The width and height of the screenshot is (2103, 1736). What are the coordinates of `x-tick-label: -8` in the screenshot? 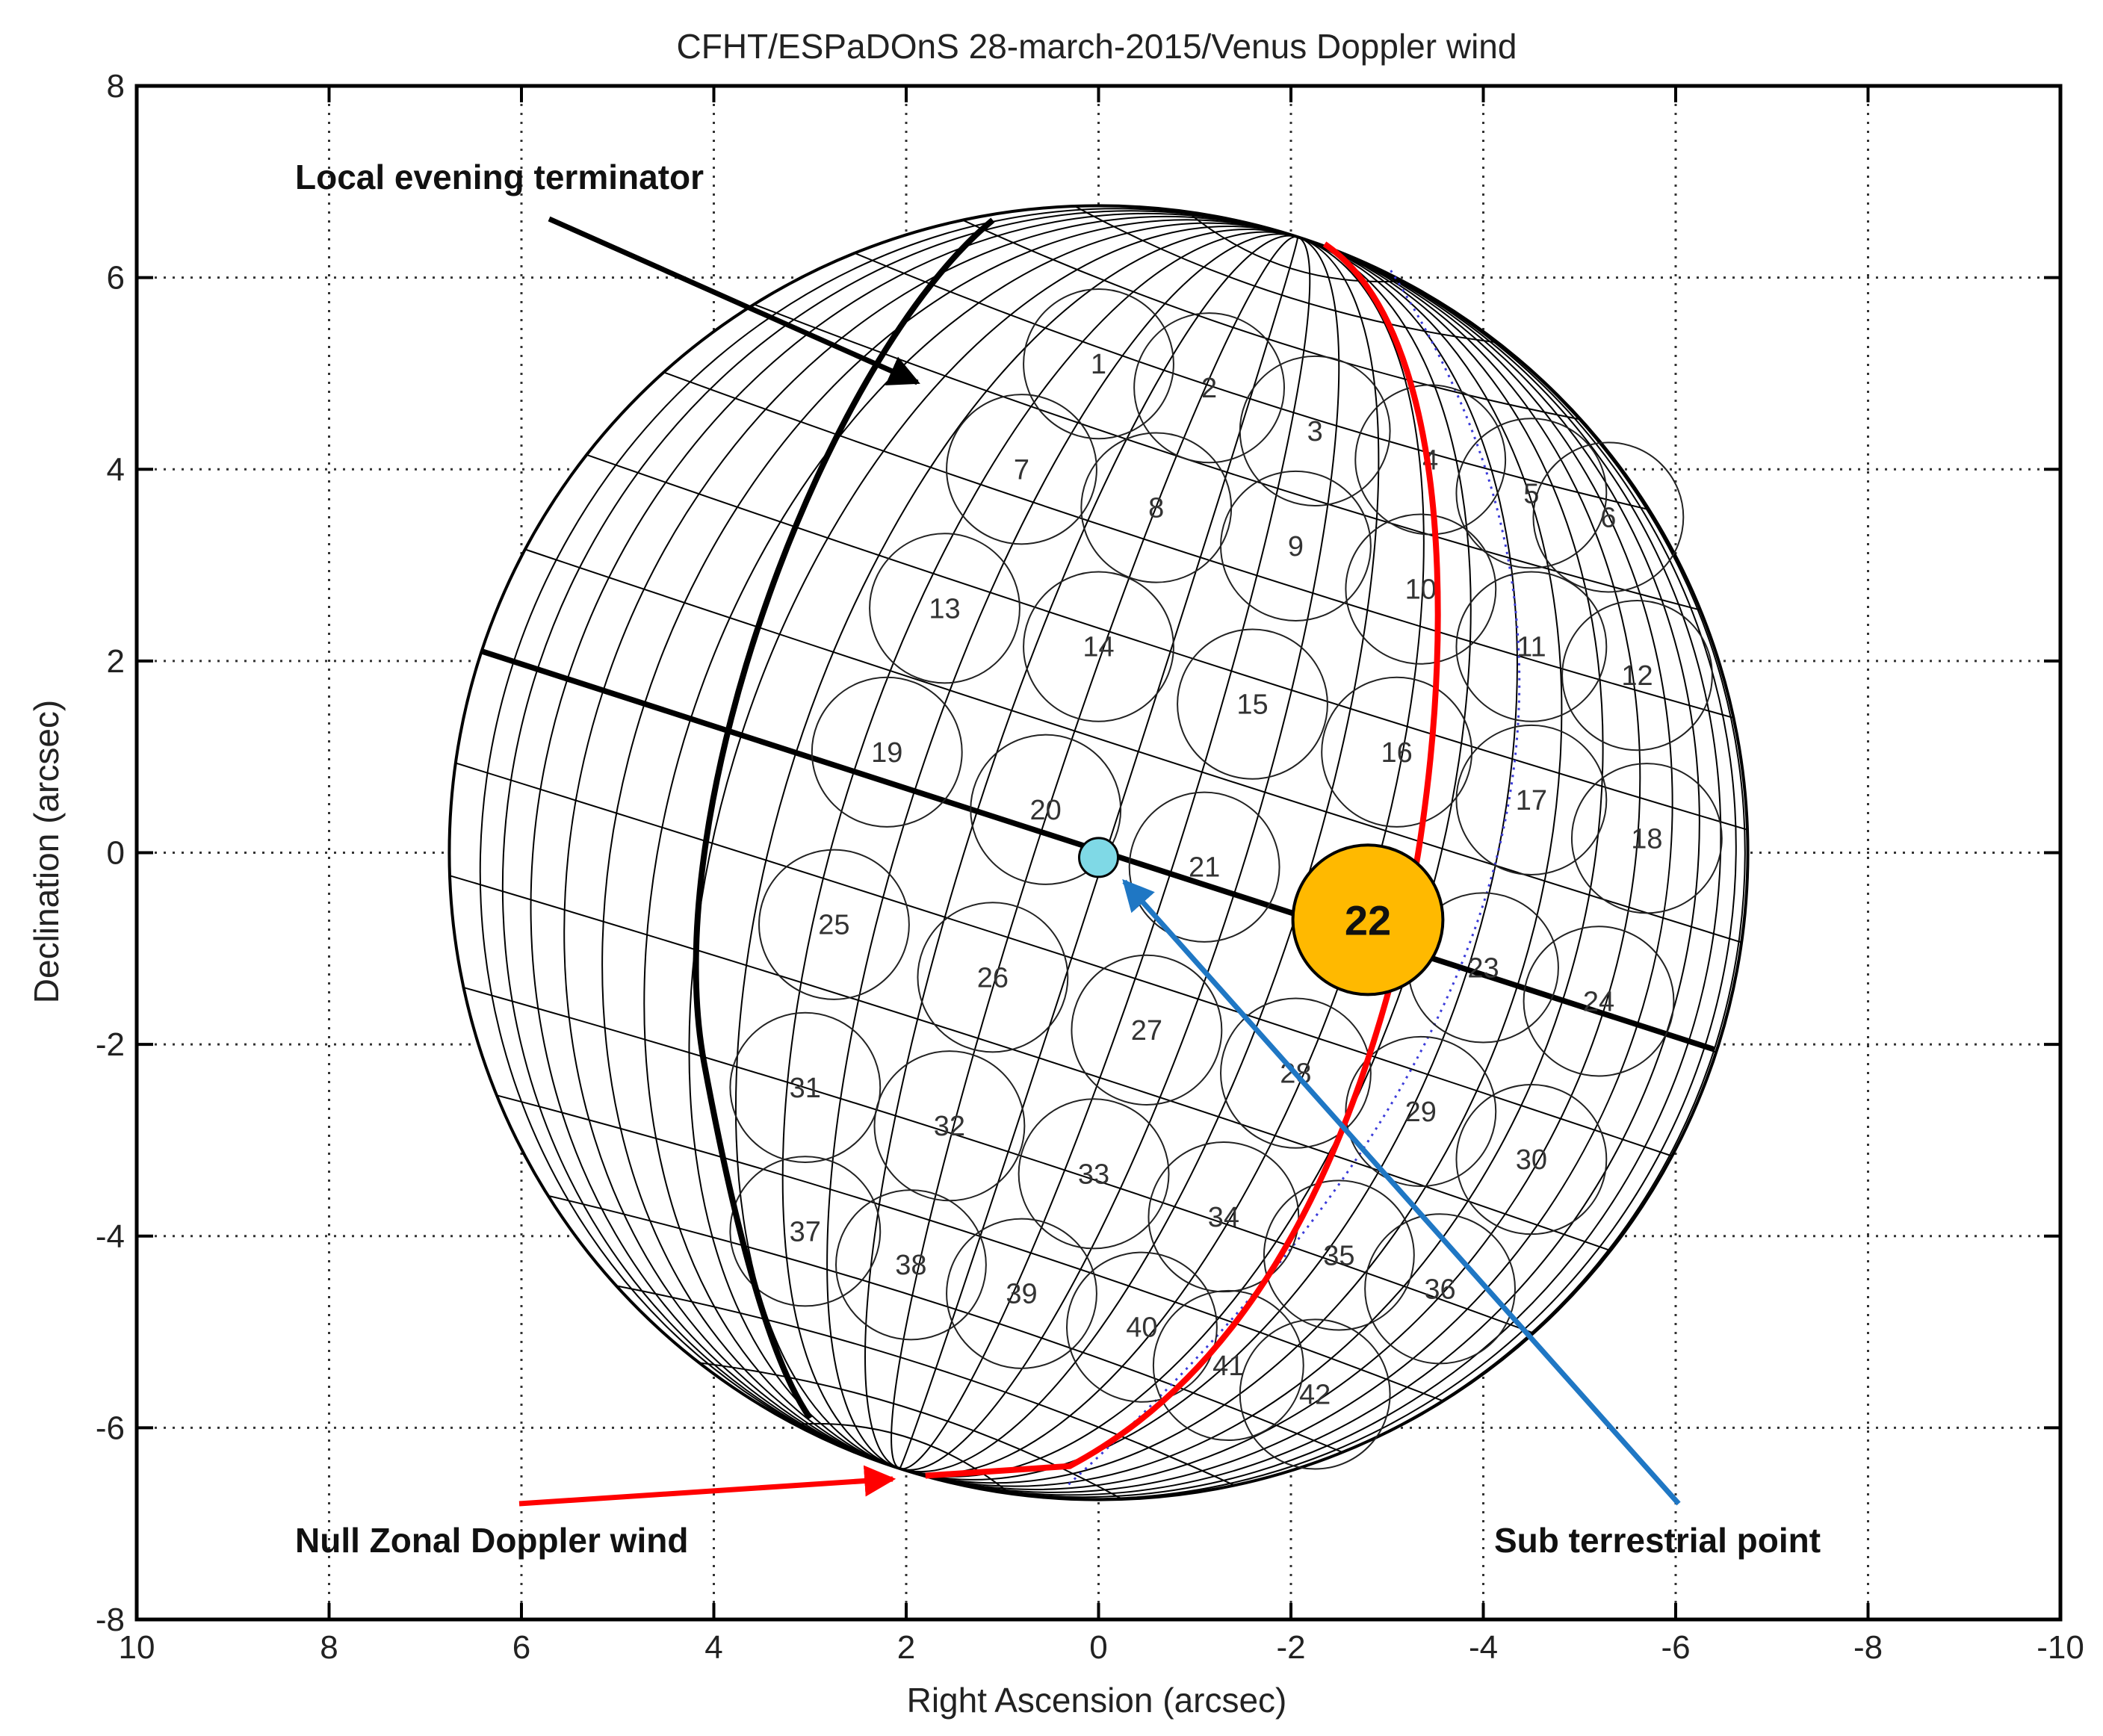 It's located at (1868, 1647).